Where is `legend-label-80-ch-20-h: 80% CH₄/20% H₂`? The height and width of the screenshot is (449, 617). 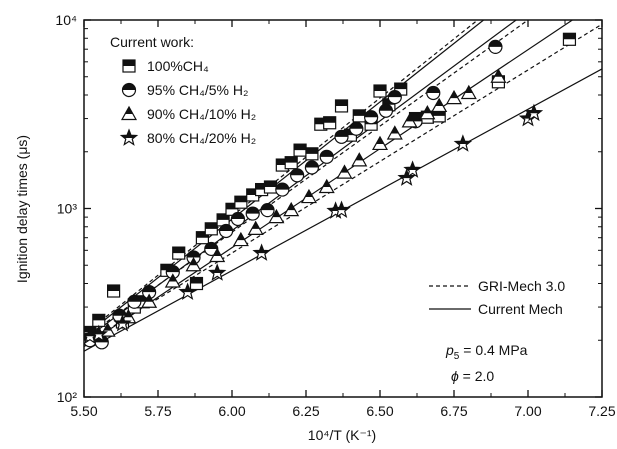
legend-label-80-ch-20-h: 80% CH₄/20% H₂ is located at coordinates (201, 138).